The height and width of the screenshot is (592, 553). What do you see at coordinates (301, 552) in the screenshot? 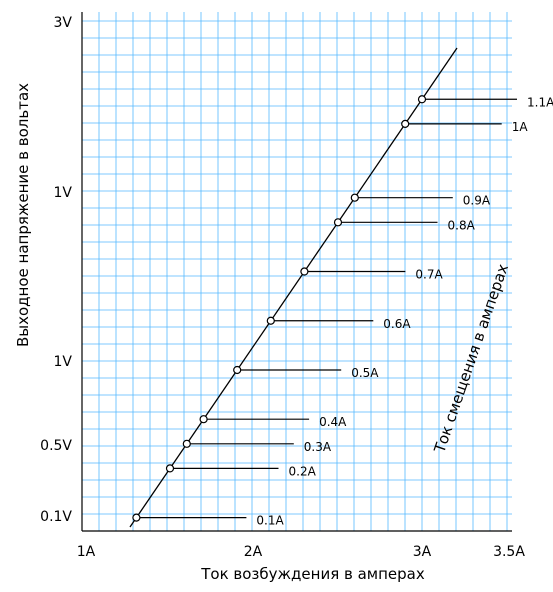
I see `x-tick-labels: 1A 2A 3A 3.5A` at bounding box center [301, 552].